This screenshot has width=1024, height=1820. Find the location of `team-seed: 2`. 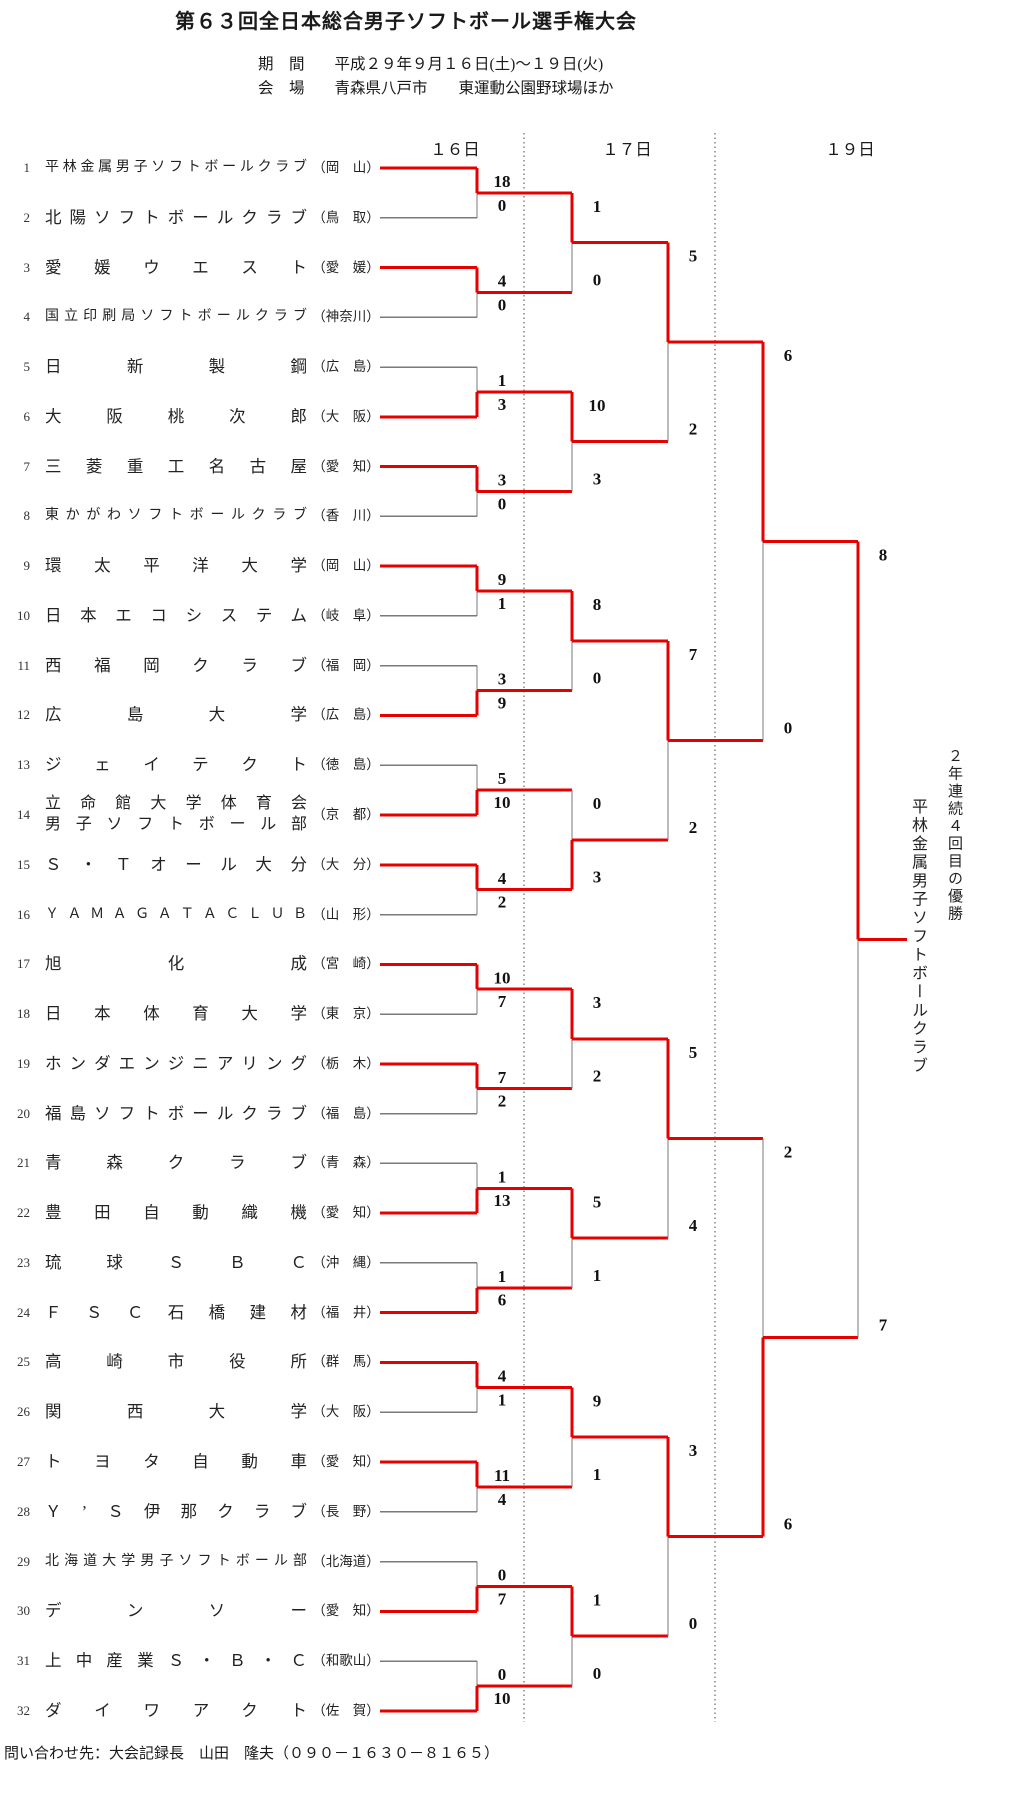

team-seed: 2 is located at coordinates (27, 217).